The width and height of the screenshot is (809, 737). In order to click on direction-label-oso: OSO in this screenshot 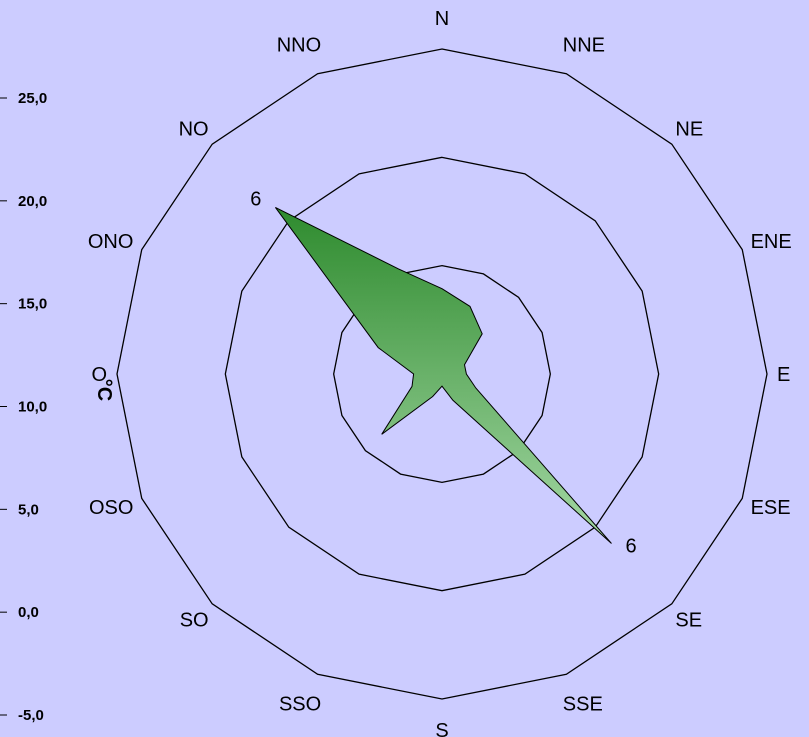, I will do `click(111, 508)`.